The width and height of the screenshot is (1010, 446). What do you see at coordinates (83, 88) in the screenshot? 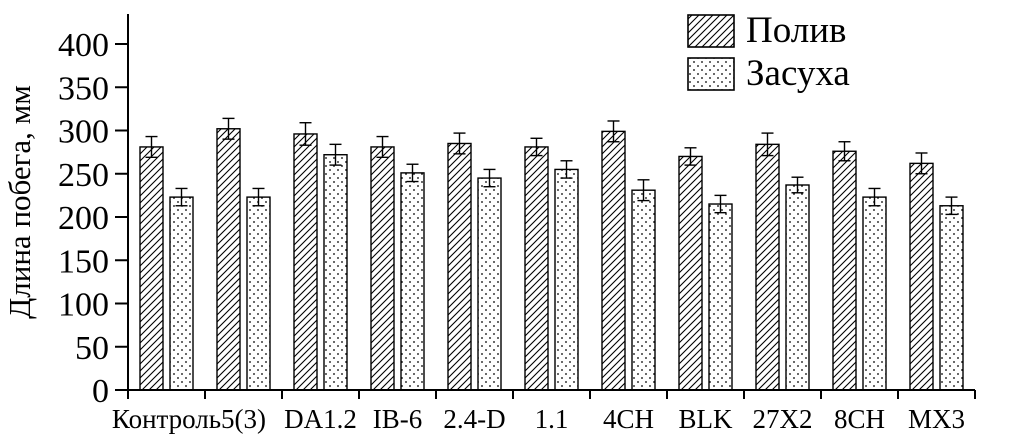
I see `y-tick-label: 350` at bounding box center [83, 88].